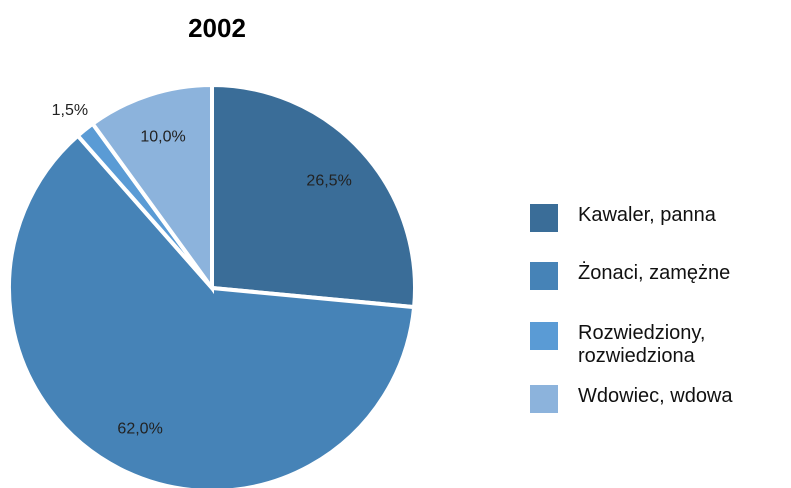 This screenshot has width=791, height=488. I want to click on legend-label: Wdowiec, wdowa, so click(655, 396).